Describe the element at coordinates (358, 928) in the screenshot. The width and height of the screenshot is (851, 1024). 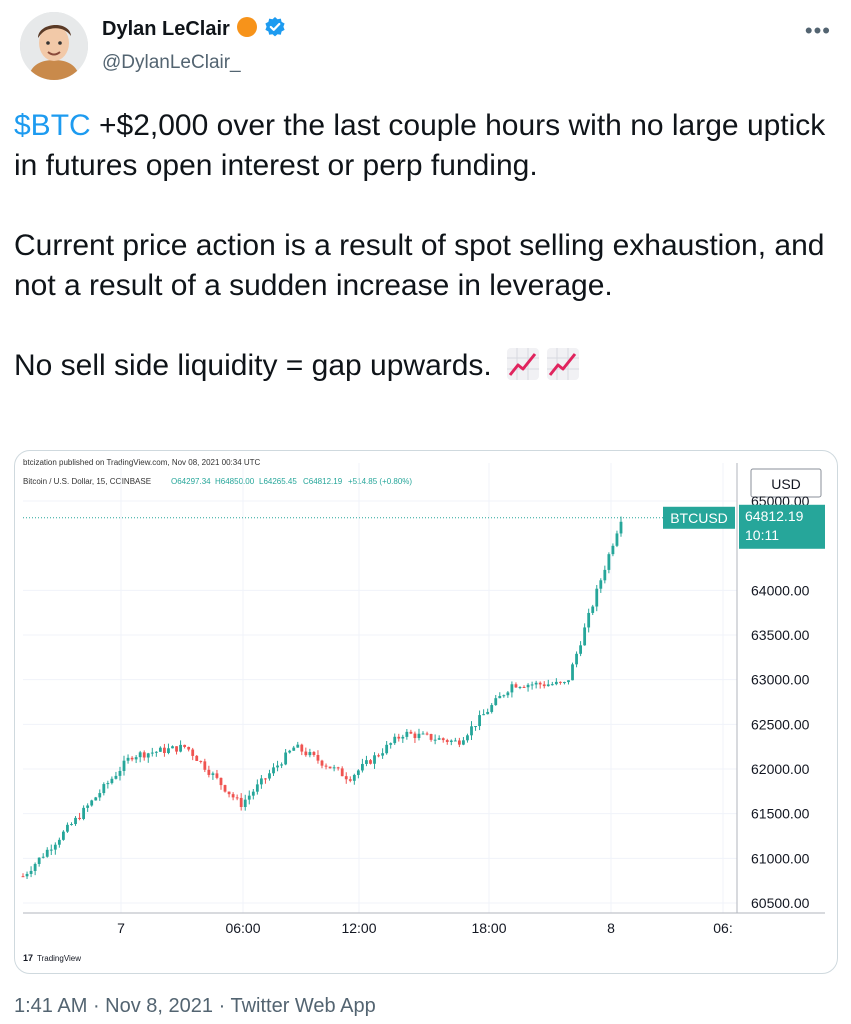
I see `x-tick-label: 12:00` at that location.